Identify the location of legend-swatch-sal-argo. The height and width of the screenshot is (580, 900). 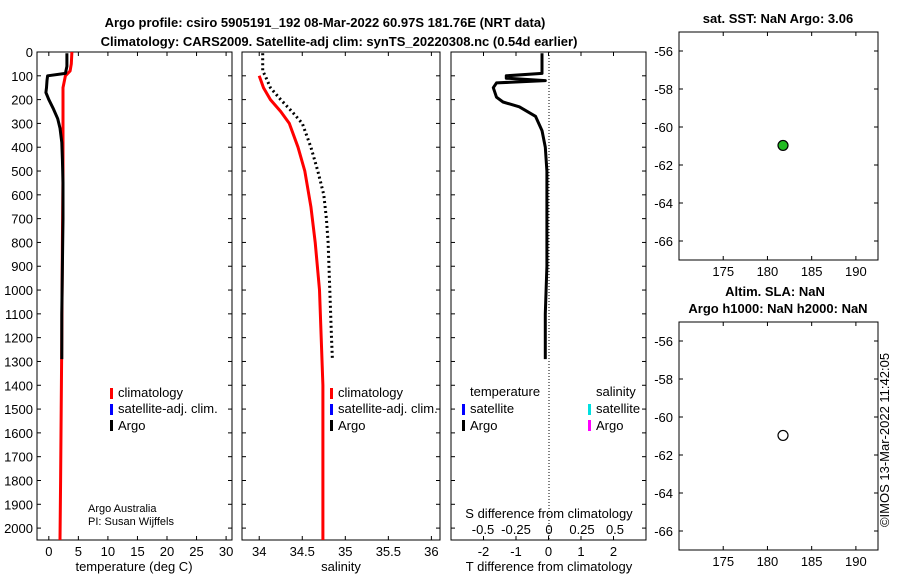
(589, 425).